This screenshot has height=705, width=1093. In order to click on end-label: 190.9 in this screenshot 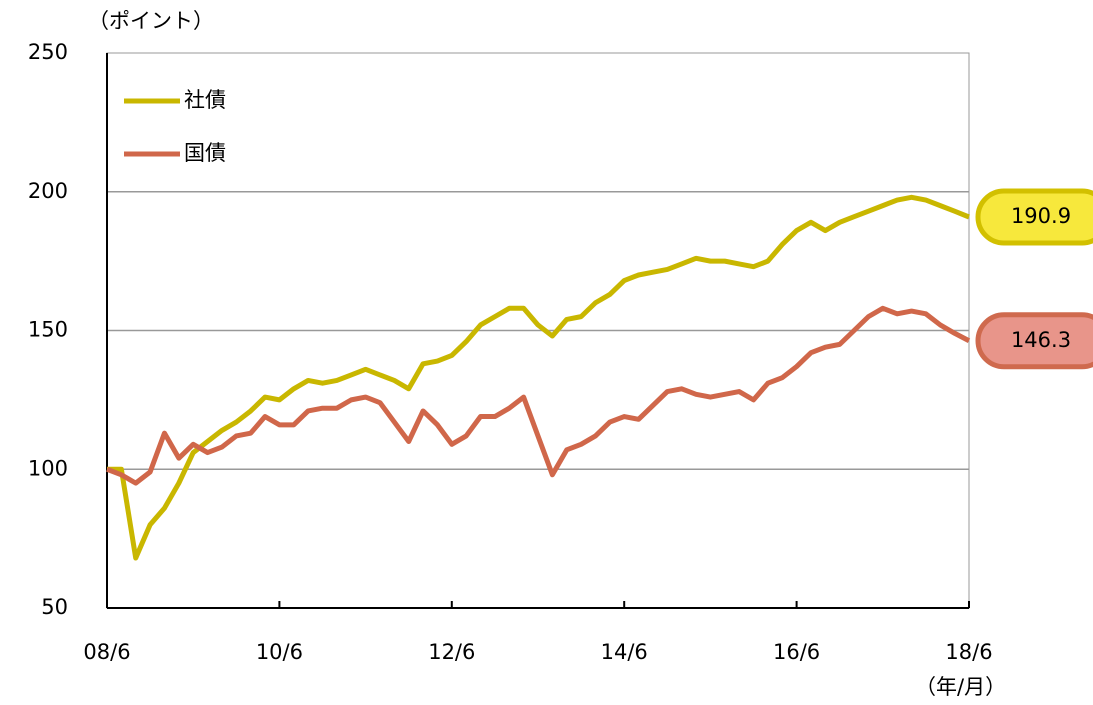, I will do `click(1041, 216)`.